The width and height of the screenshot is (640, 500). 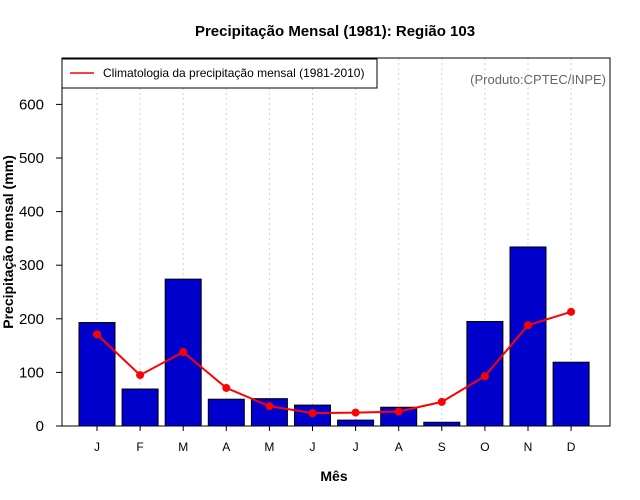 What do you see at coordinates (31, 212) in the screenshot?
I see `y-tick-label: 400` at bounding box center [31, 212].